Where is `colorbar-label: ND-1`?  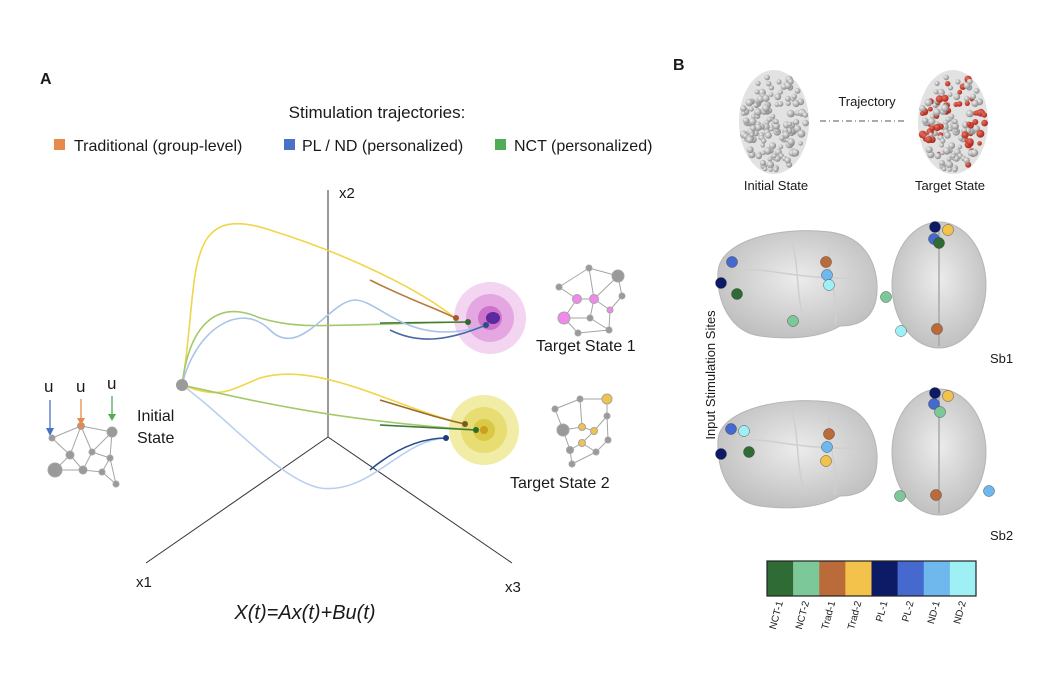 colorbar-label: ND-1 is located at coordinates (934, 613).